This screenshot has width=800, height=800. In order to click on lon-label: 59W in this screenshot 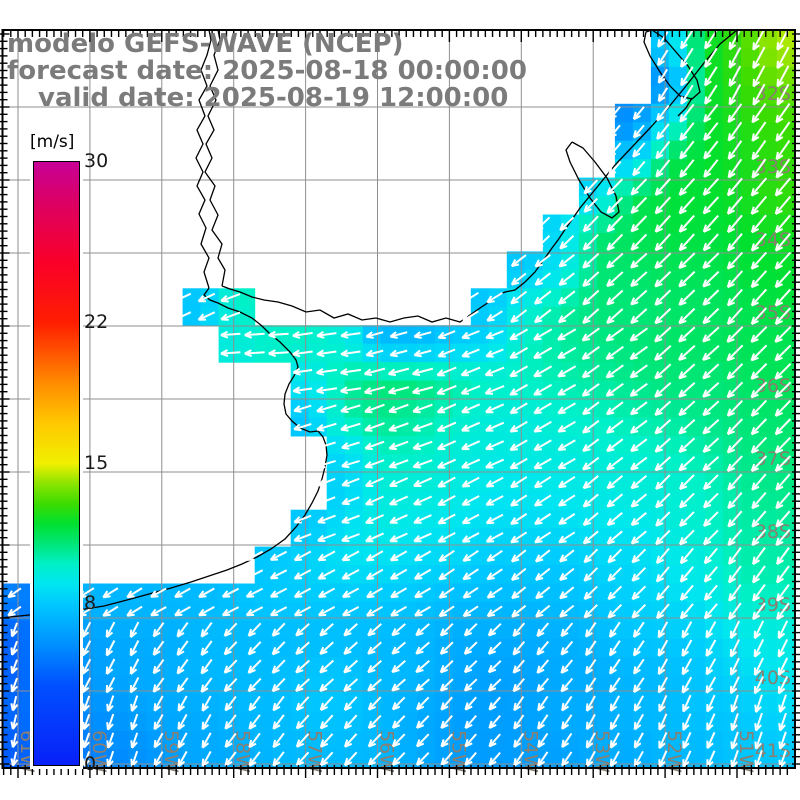, I will do `click(171, 751)`.